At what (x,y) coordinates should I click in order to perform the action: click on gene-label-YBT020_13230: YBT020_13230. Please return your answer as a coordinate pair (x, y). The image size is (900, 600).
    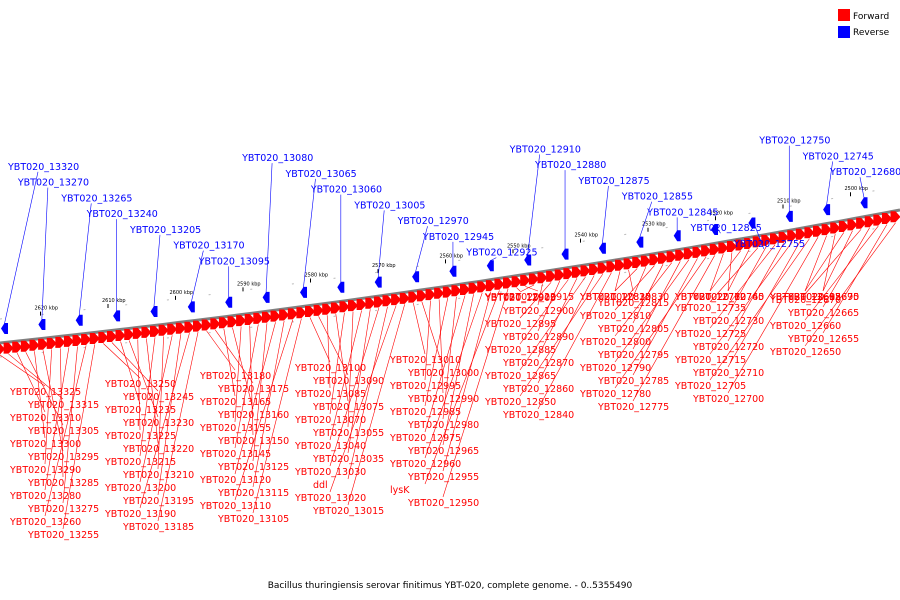
    Looking at the image, I should click on (158, 423).